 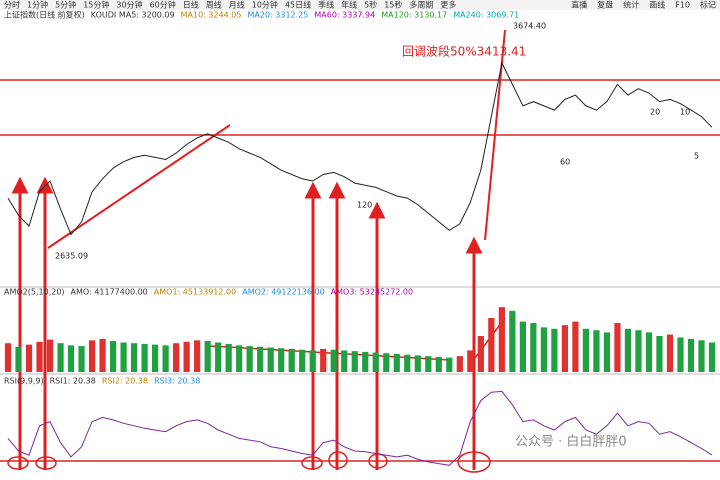 I want to click on toolbar-item: F10, so click(x=682, y=5).